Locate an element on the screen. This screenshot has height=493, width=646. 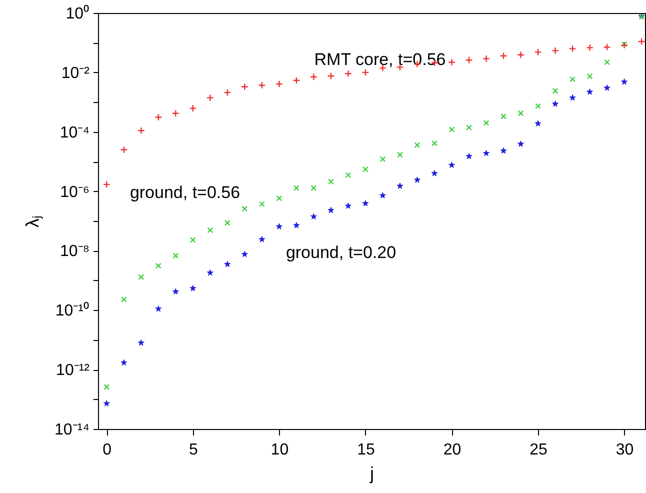
x-tick-label: 30 is located at coordinates (625, 450).